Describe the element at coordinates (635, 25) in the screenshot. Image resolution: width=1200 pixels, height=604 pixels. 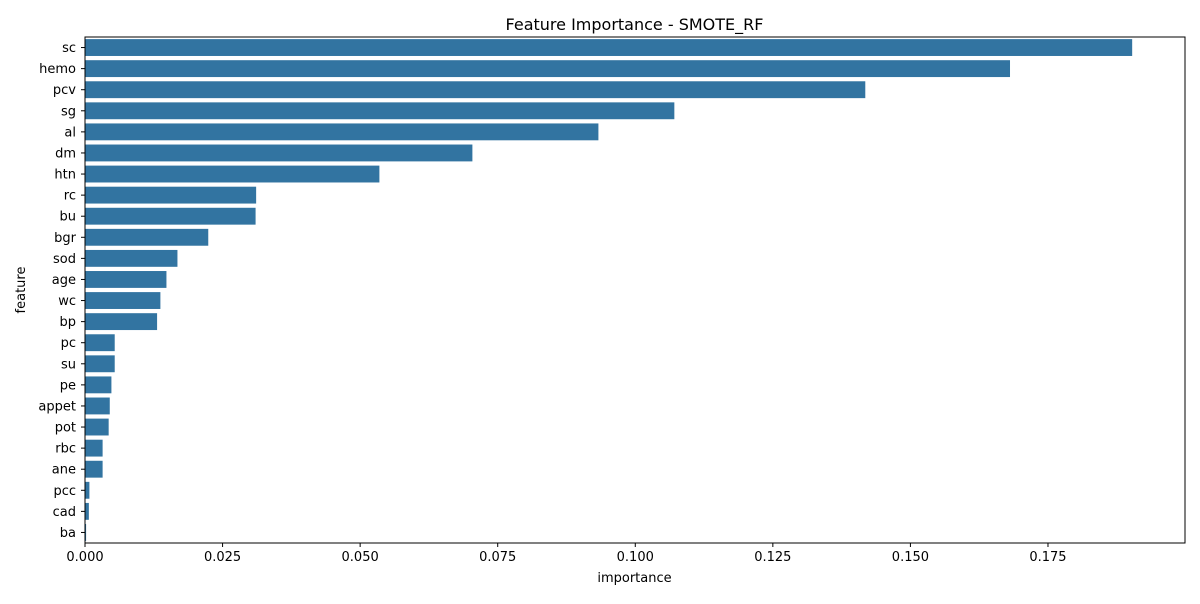
I see `chart-title: Feature Importance - SMOTE_RF` at that location.